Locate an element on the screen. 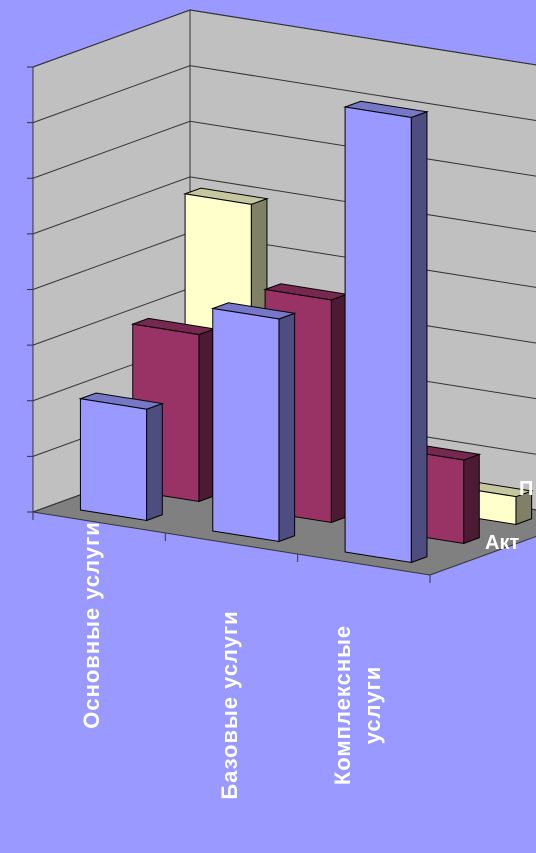  x-tick-label: Комплексные услуги is located at coordinates (357, 705).